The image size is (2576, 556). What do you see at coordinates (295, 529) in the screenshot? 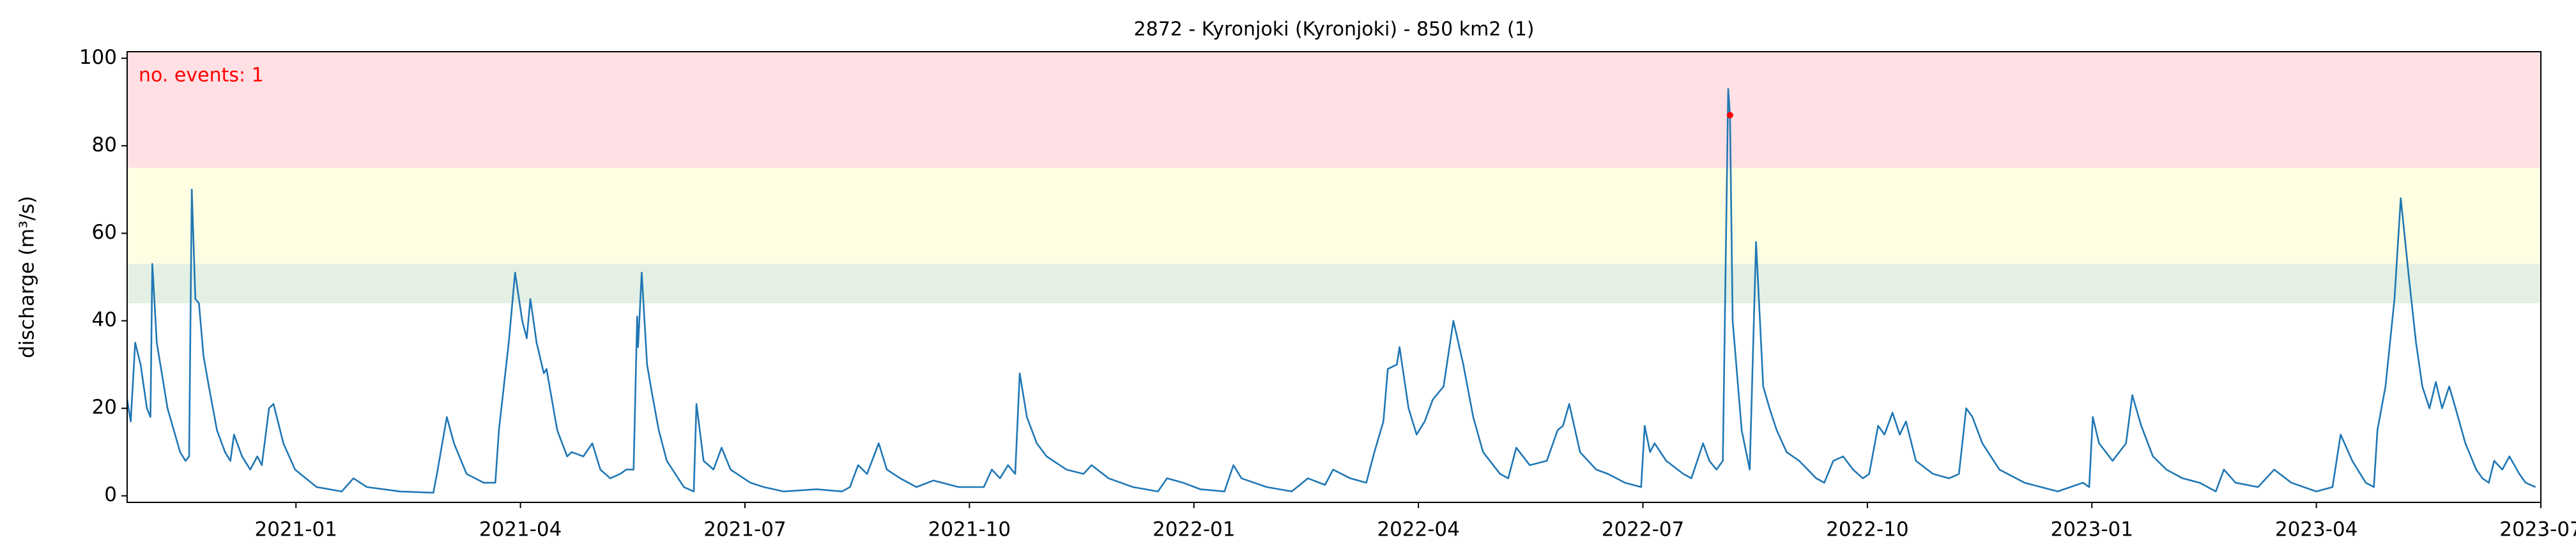
I see `x-tick-label: 2021-01` at bounding box center [295, 529].